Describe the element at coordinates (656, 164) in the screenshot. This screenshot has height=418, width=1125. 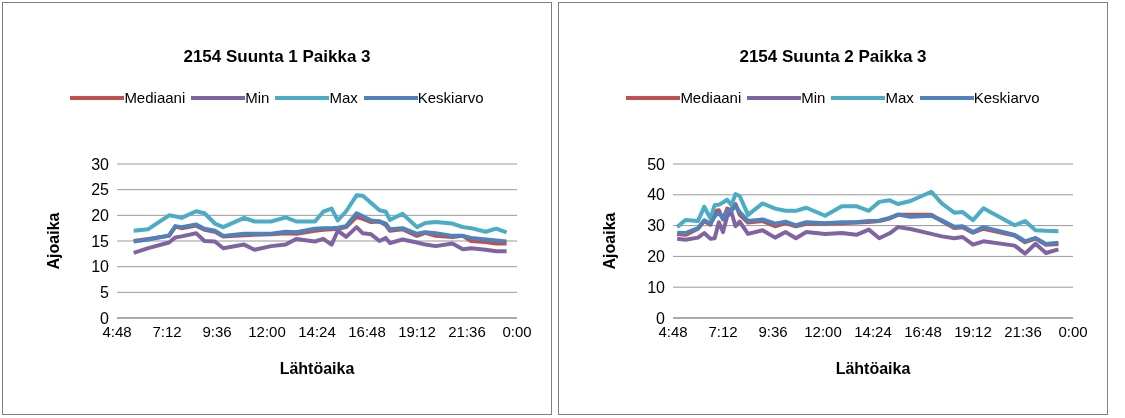
I see `y-tick-label: 50` at that location.